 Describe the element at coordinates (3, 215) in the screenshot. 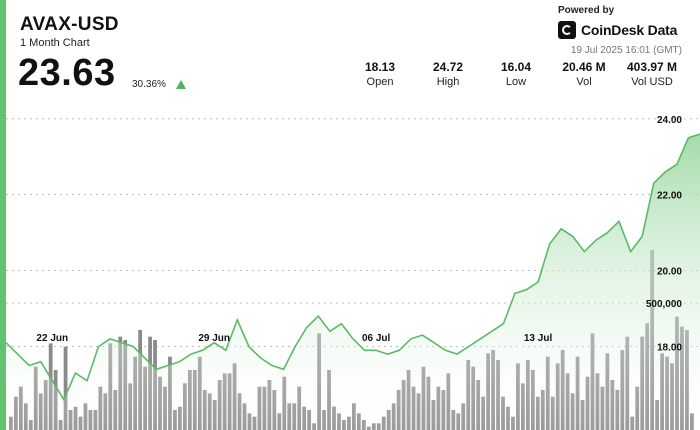

I see `accent-bar` at that location.